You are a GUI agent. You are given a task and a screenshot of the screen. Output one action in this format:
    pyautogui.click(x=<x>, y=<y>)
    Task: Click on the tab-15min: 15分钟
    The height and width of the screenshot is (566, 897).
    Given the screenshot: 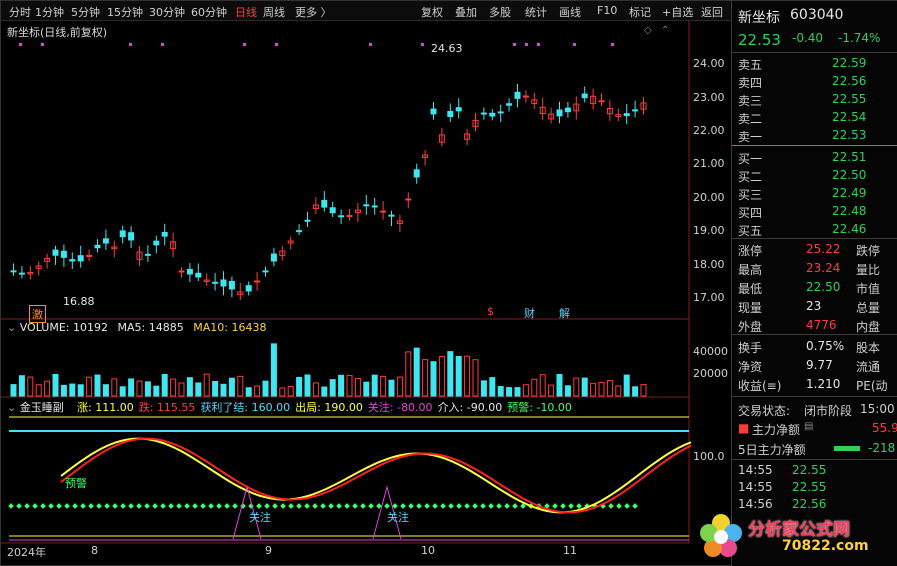 What is the action you would take?
    pyautogui.click(x=125, y=12)
    